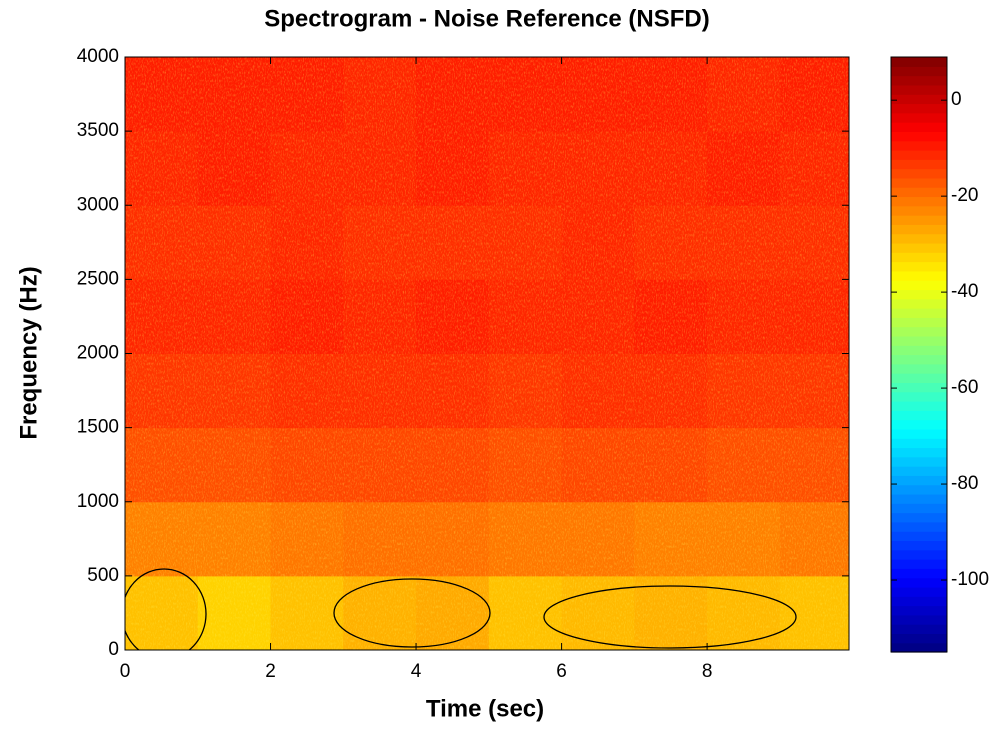  Describe the element at coordinates (98, 278) in the screenshot. I see `y-tick-label: 2500` at that location.